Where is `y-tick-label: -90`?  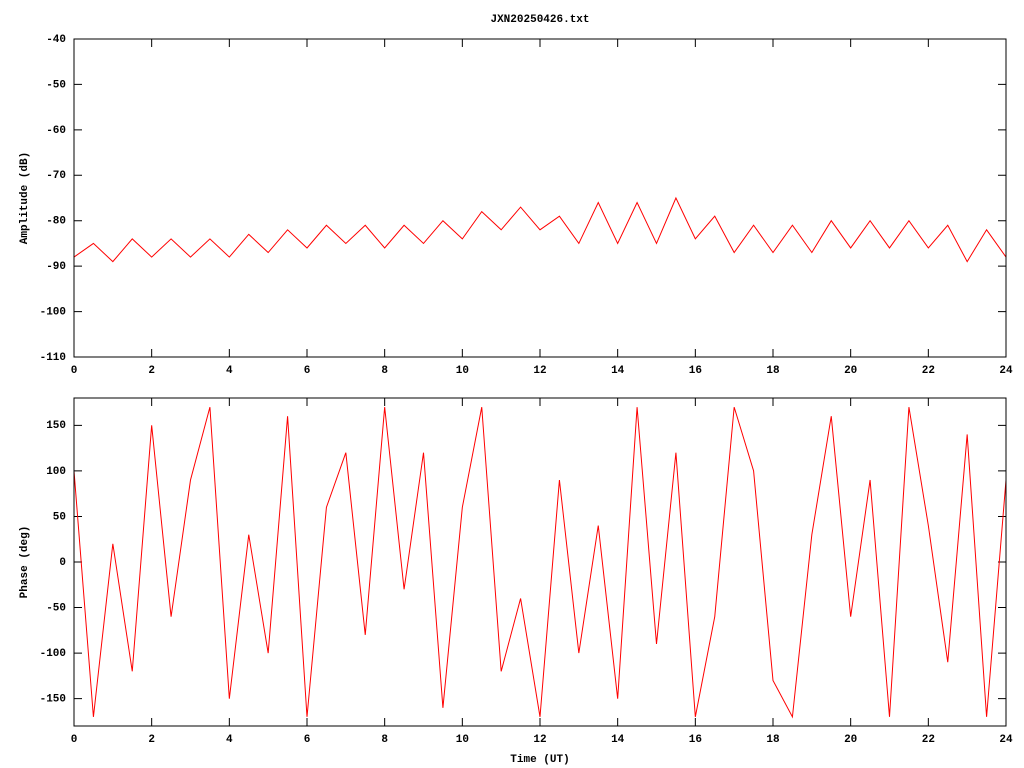 y-tick-label: -90 is located at coordinates (56, 267).